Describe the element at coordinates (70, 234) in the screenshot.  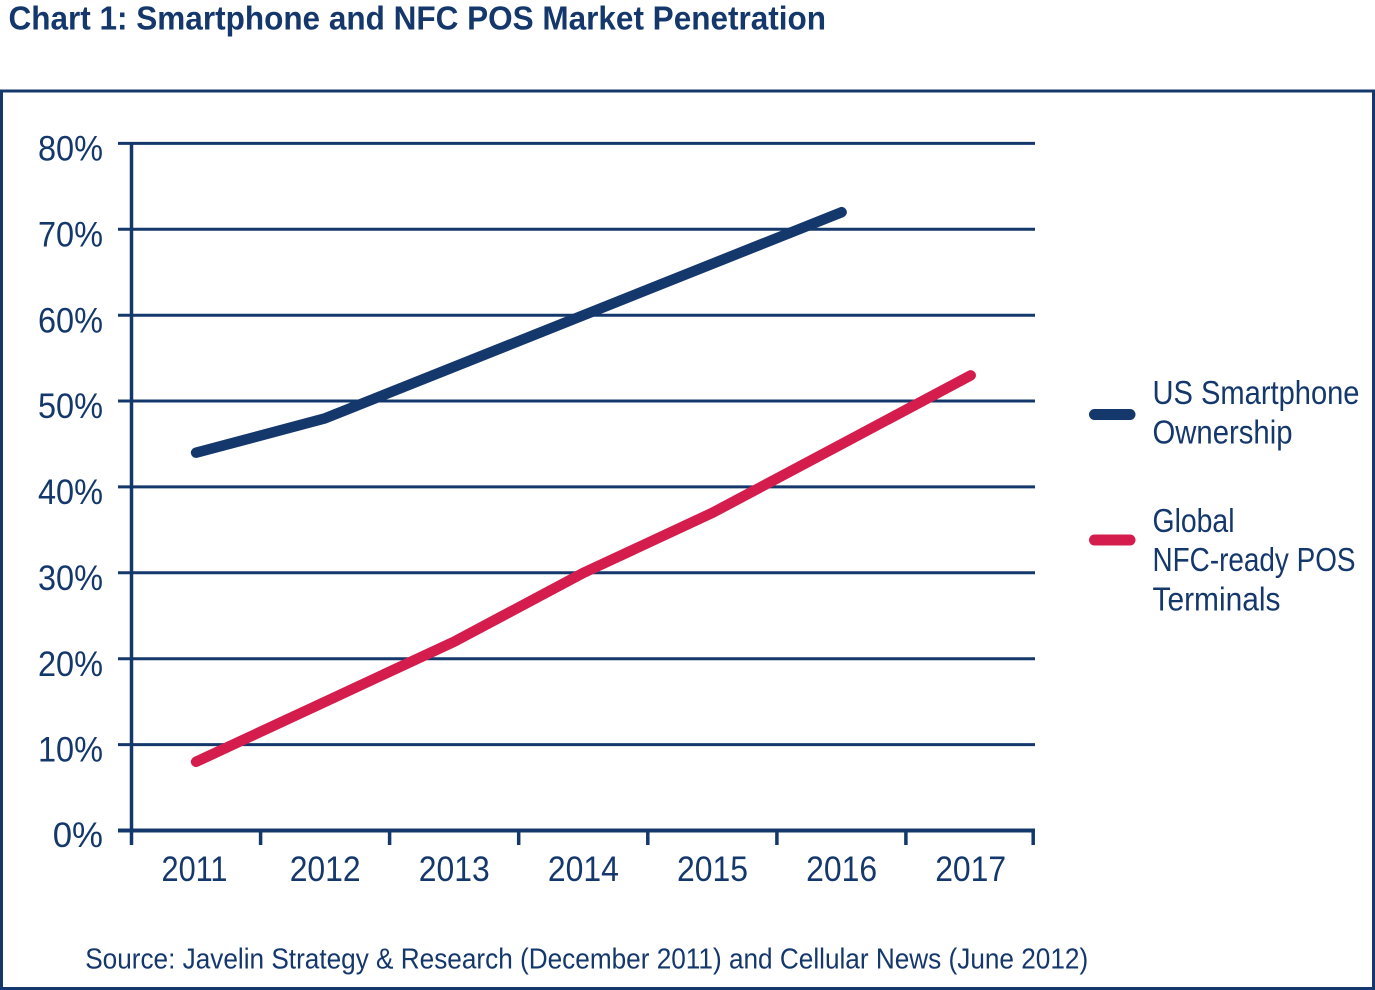
I see `svg-text: 70%` at that location.